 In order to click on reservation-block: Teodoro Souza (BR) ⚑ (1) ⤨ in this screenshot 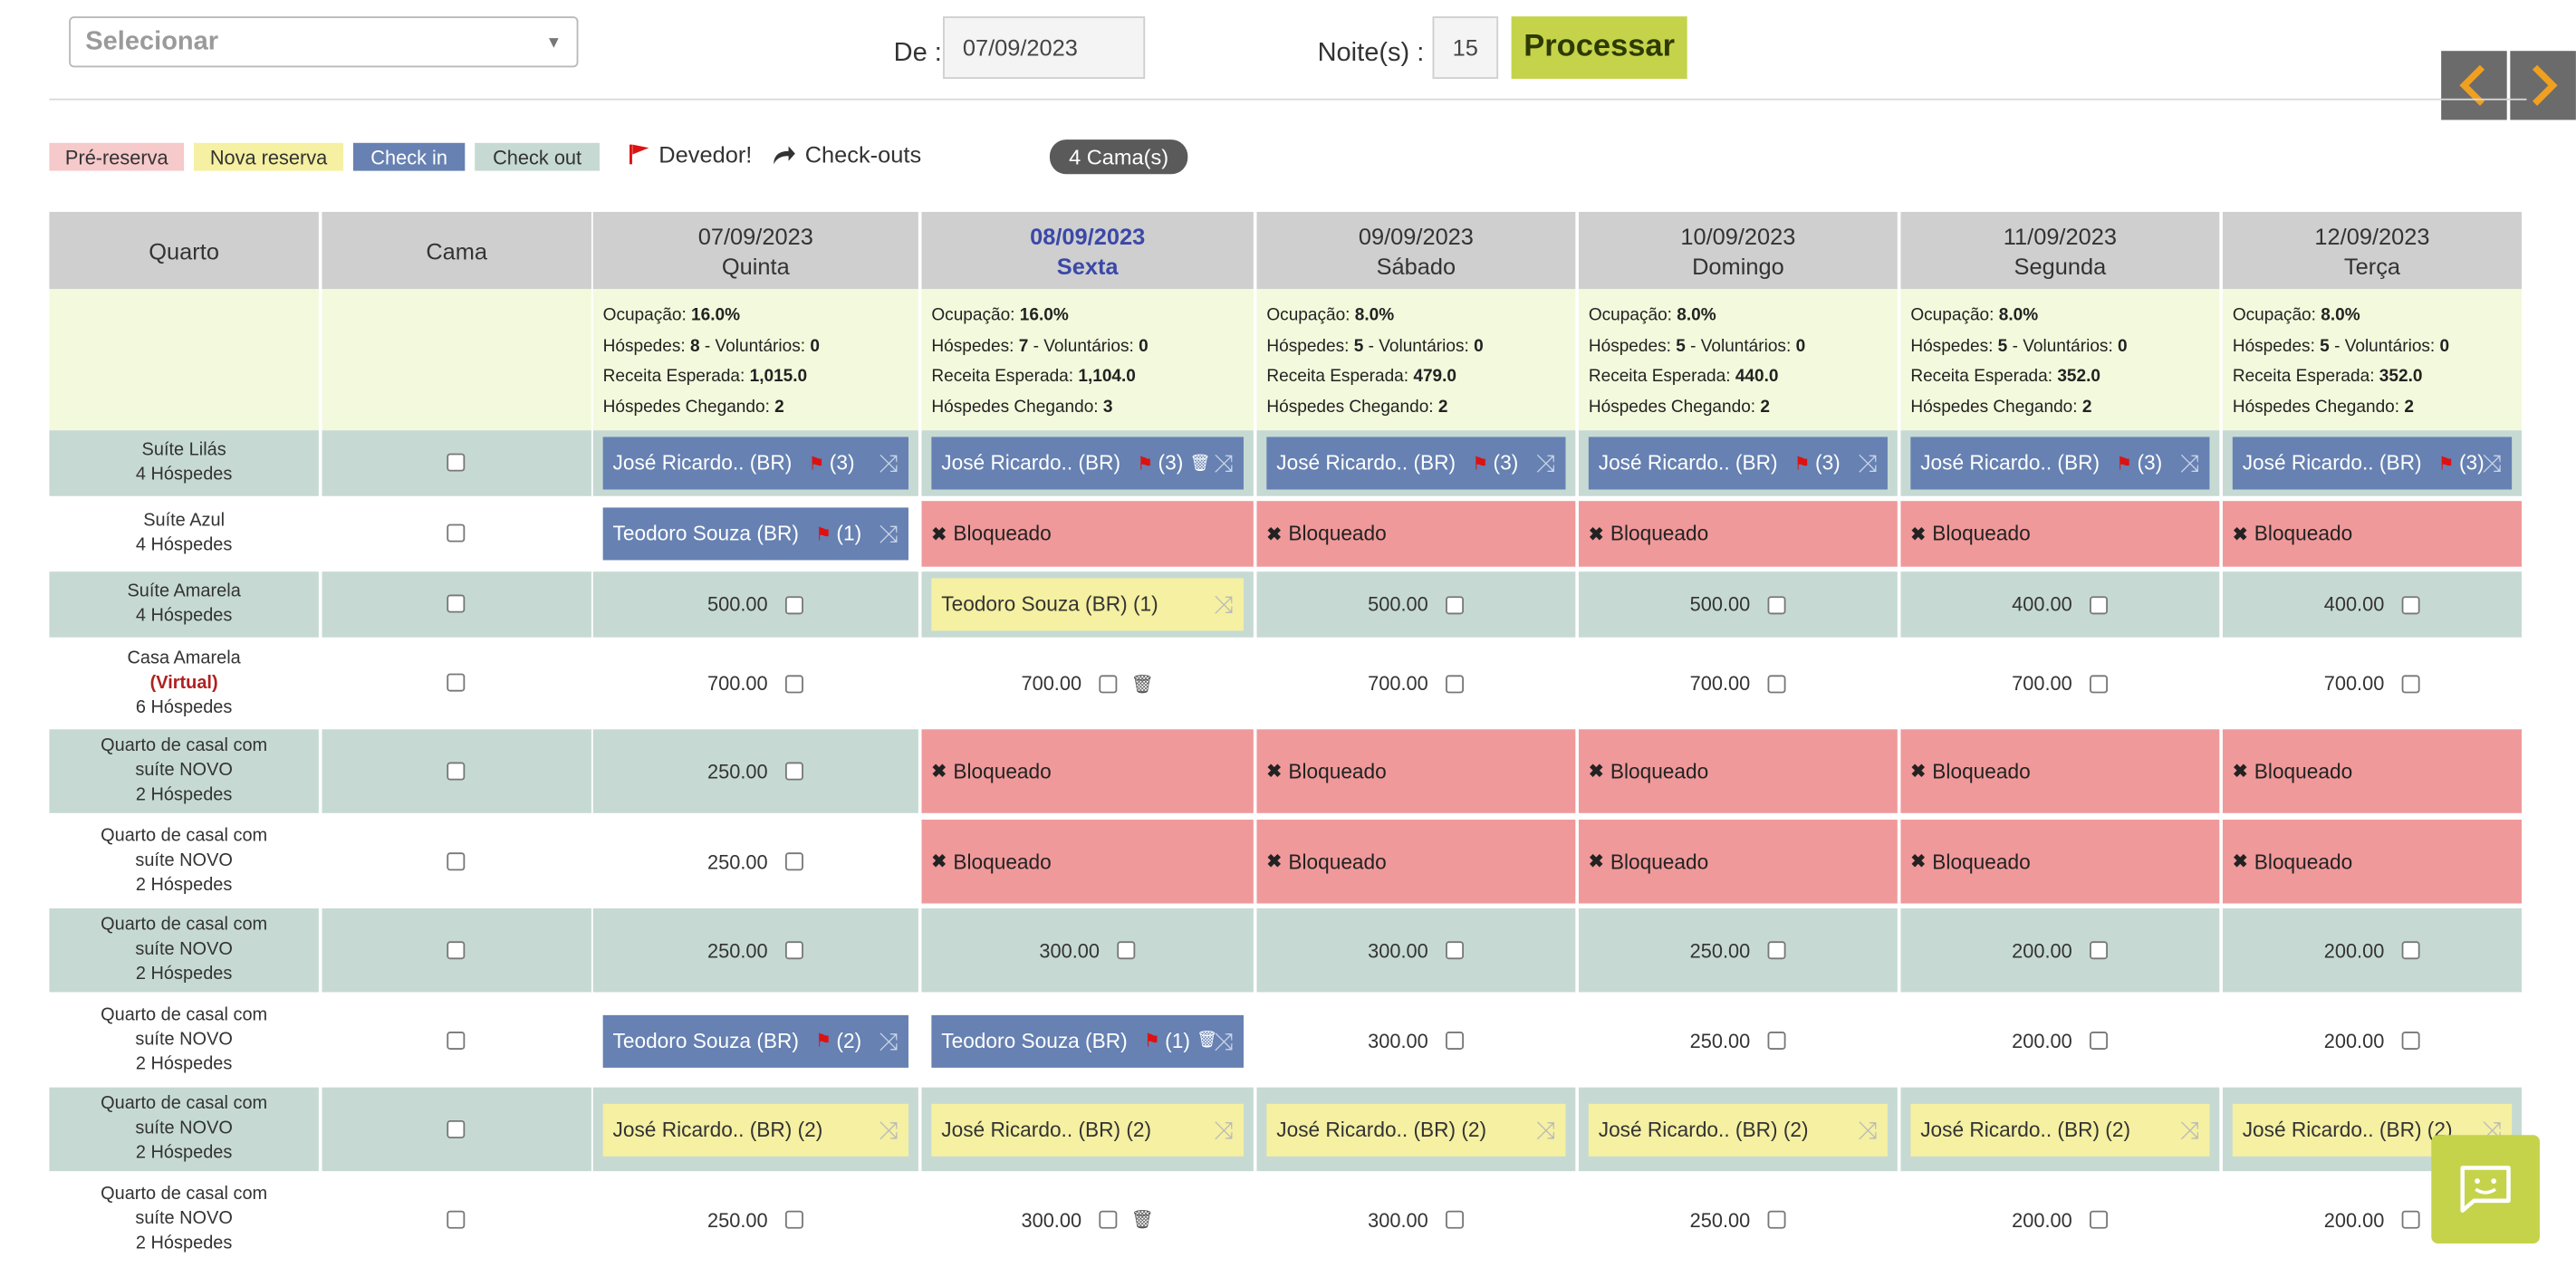, I will do `click(755, 534)`.